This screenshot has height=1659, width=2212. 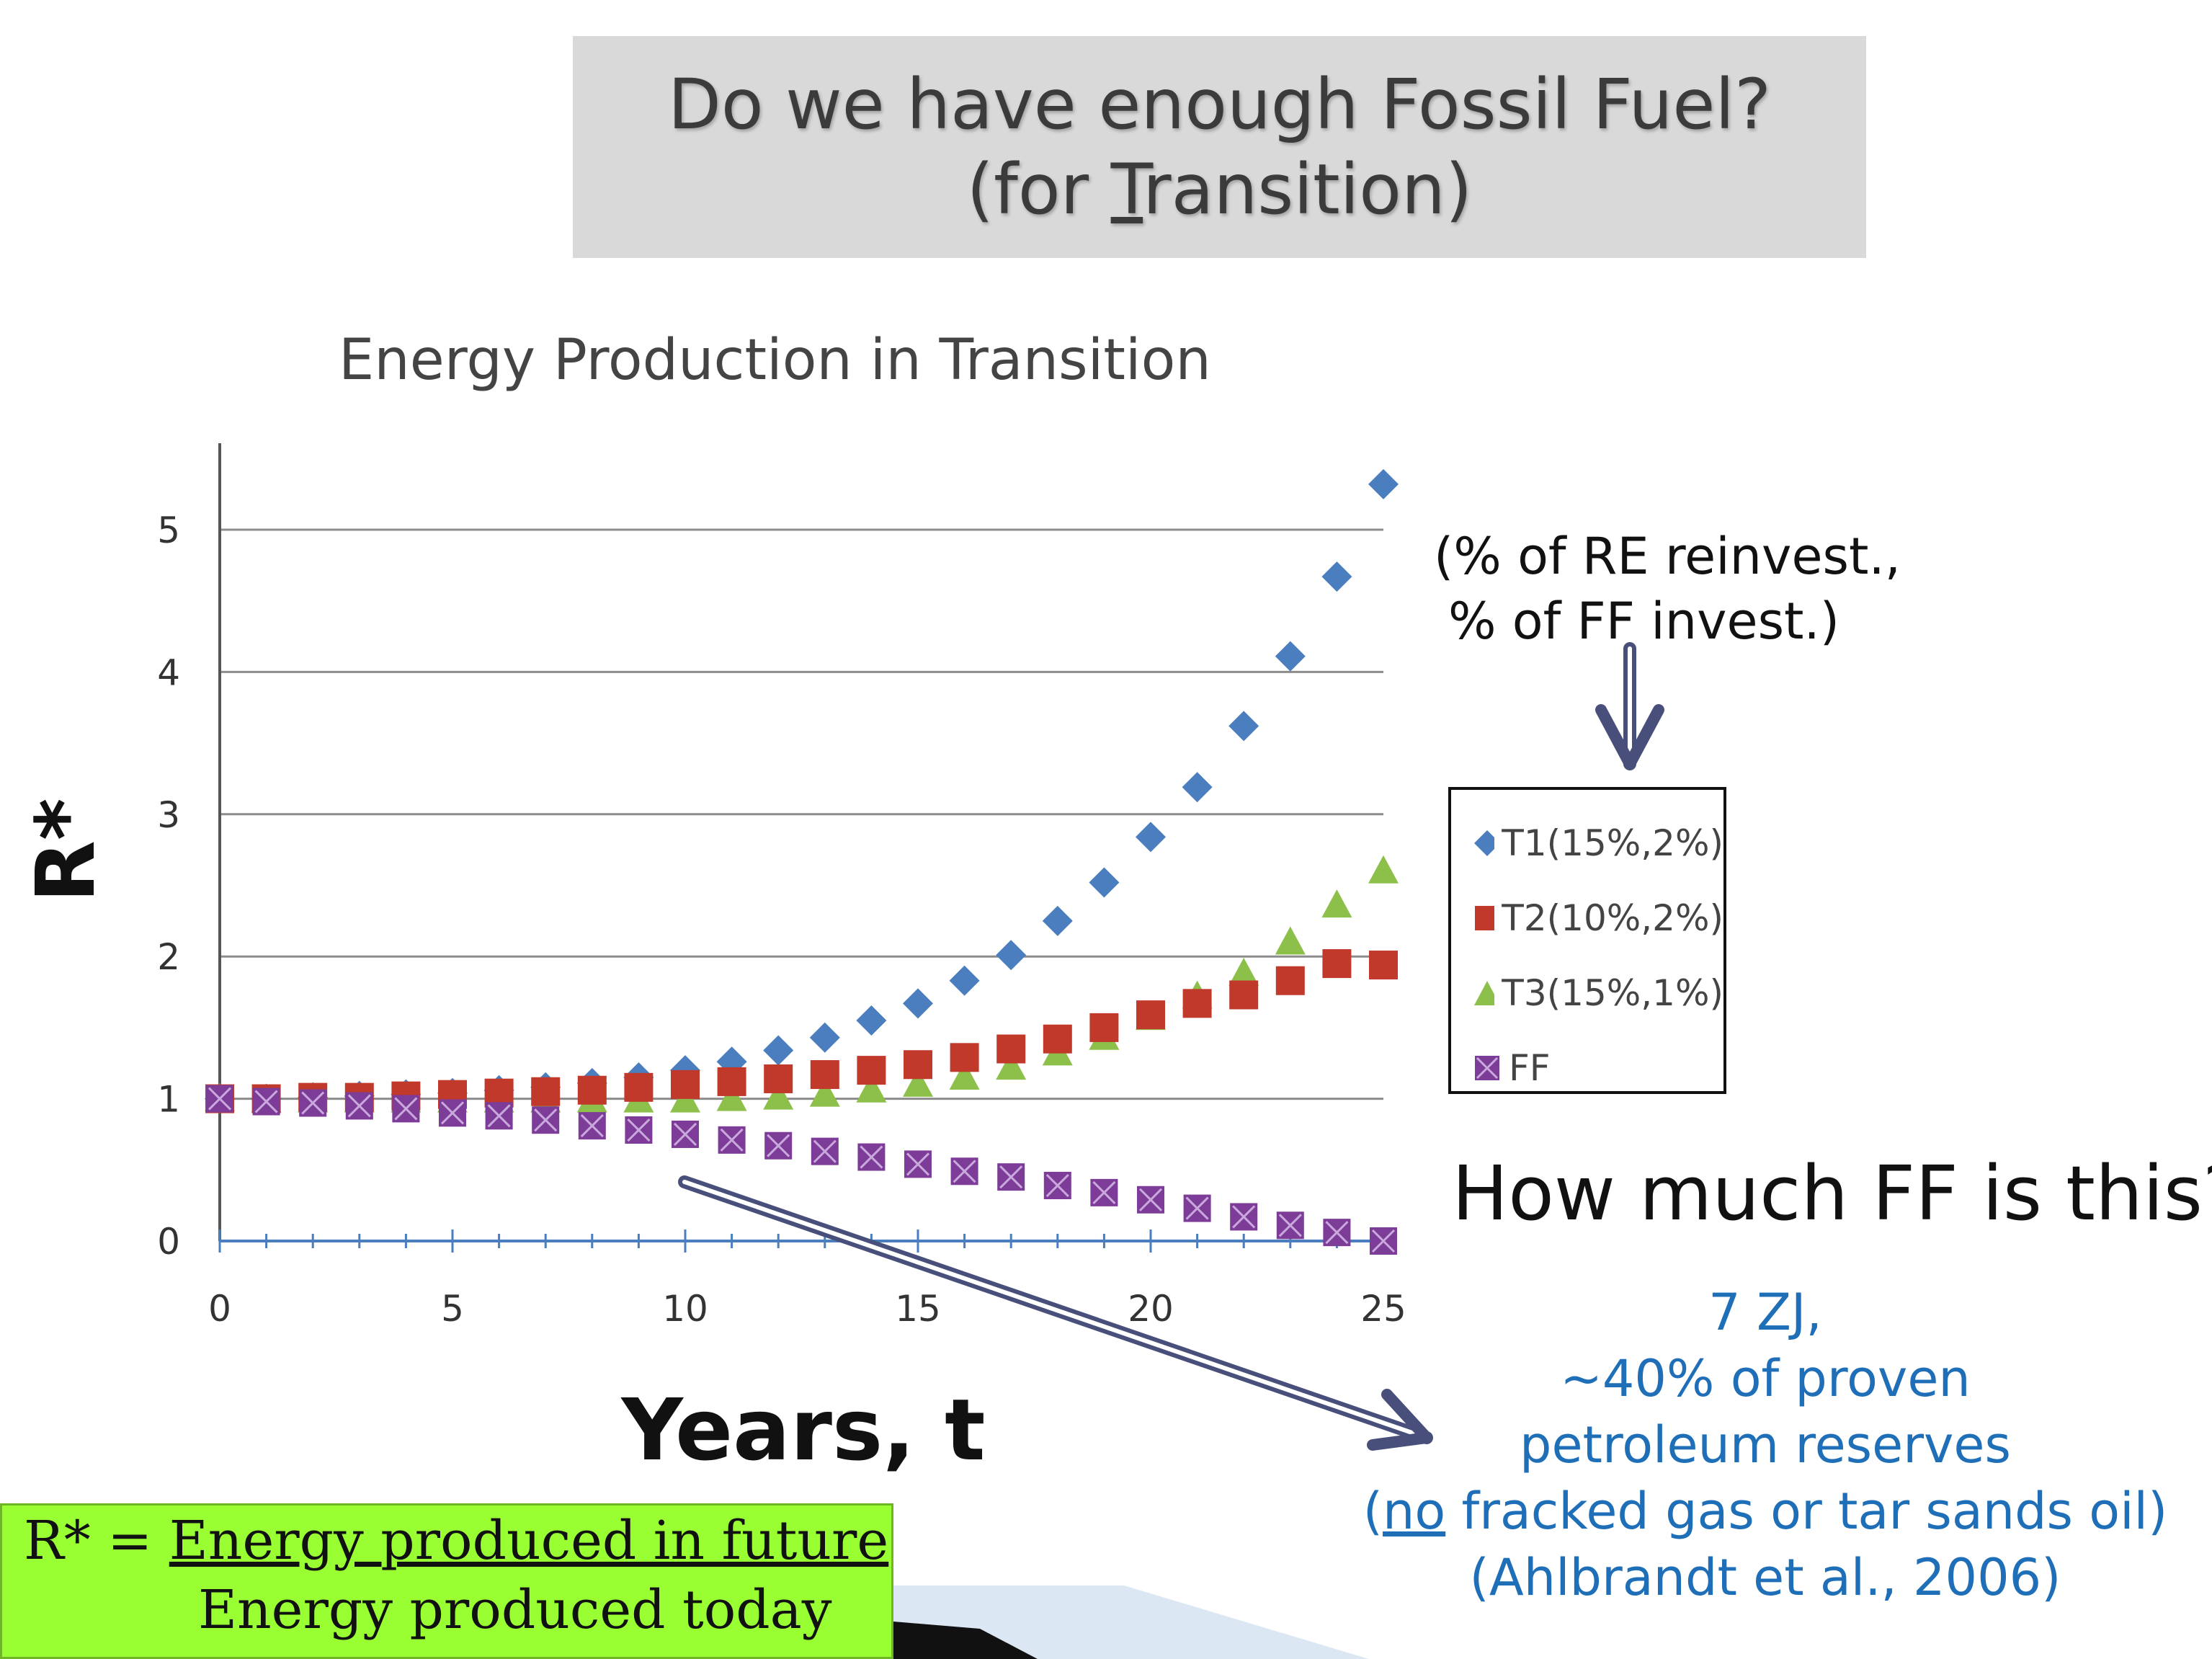 I want to click on answer-line3: petroleum reserves, so click(x=1766, y=1445).